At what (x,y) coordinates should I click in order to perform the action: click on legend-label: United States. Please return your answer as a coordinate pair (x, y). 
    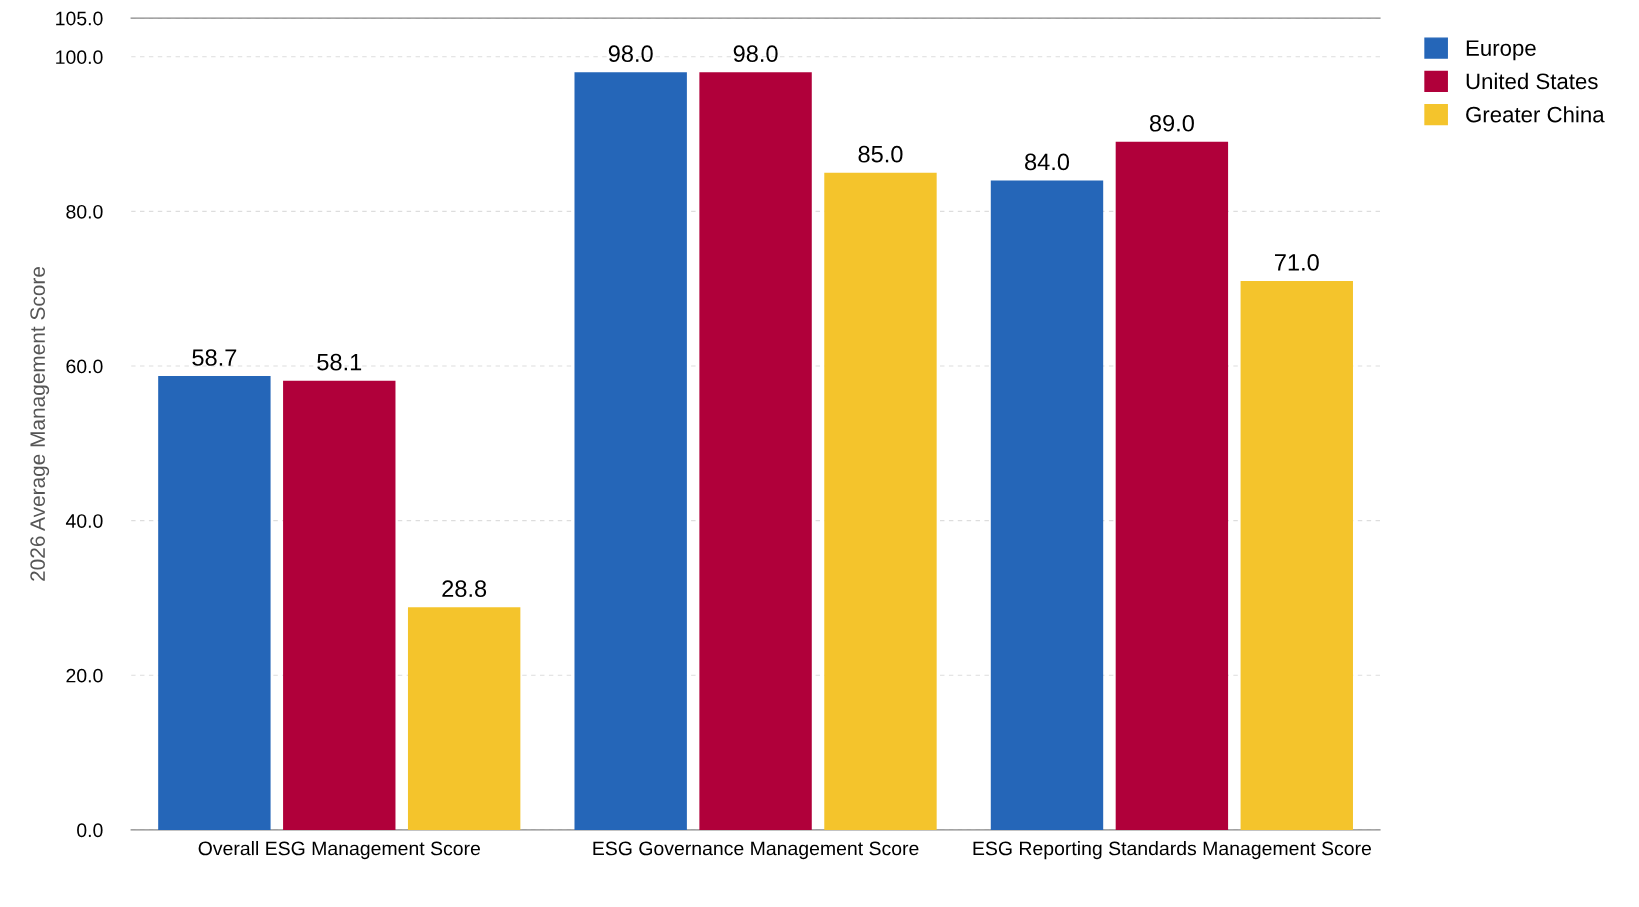
    Looking at the image, I should click on (1532, 81).